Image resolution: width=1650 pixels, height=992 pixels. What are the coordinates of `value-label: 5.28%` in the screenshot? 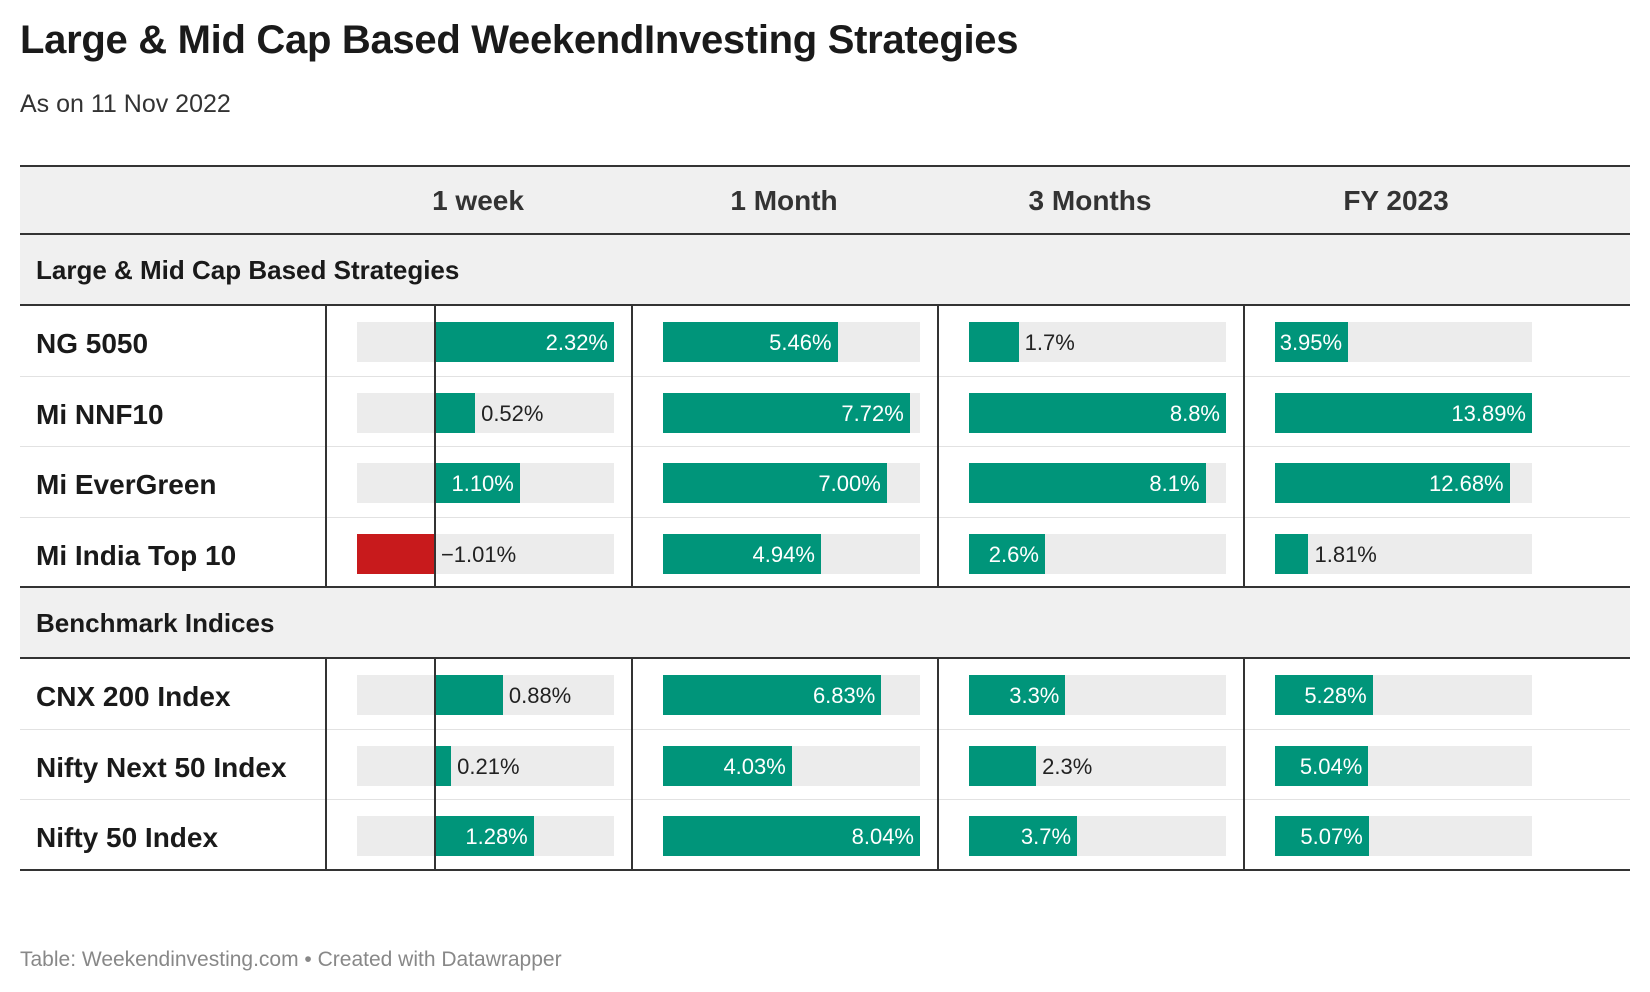 It's located at (1335, 695).